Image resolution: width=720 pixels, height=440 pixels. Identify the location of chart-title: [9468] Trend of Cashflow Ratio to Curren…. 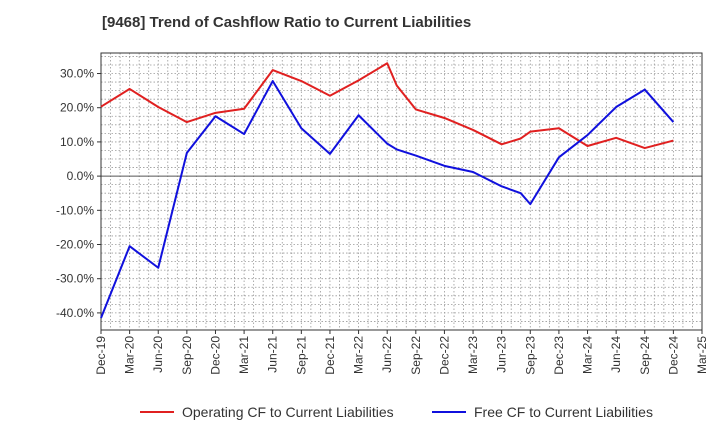
(287, 22).